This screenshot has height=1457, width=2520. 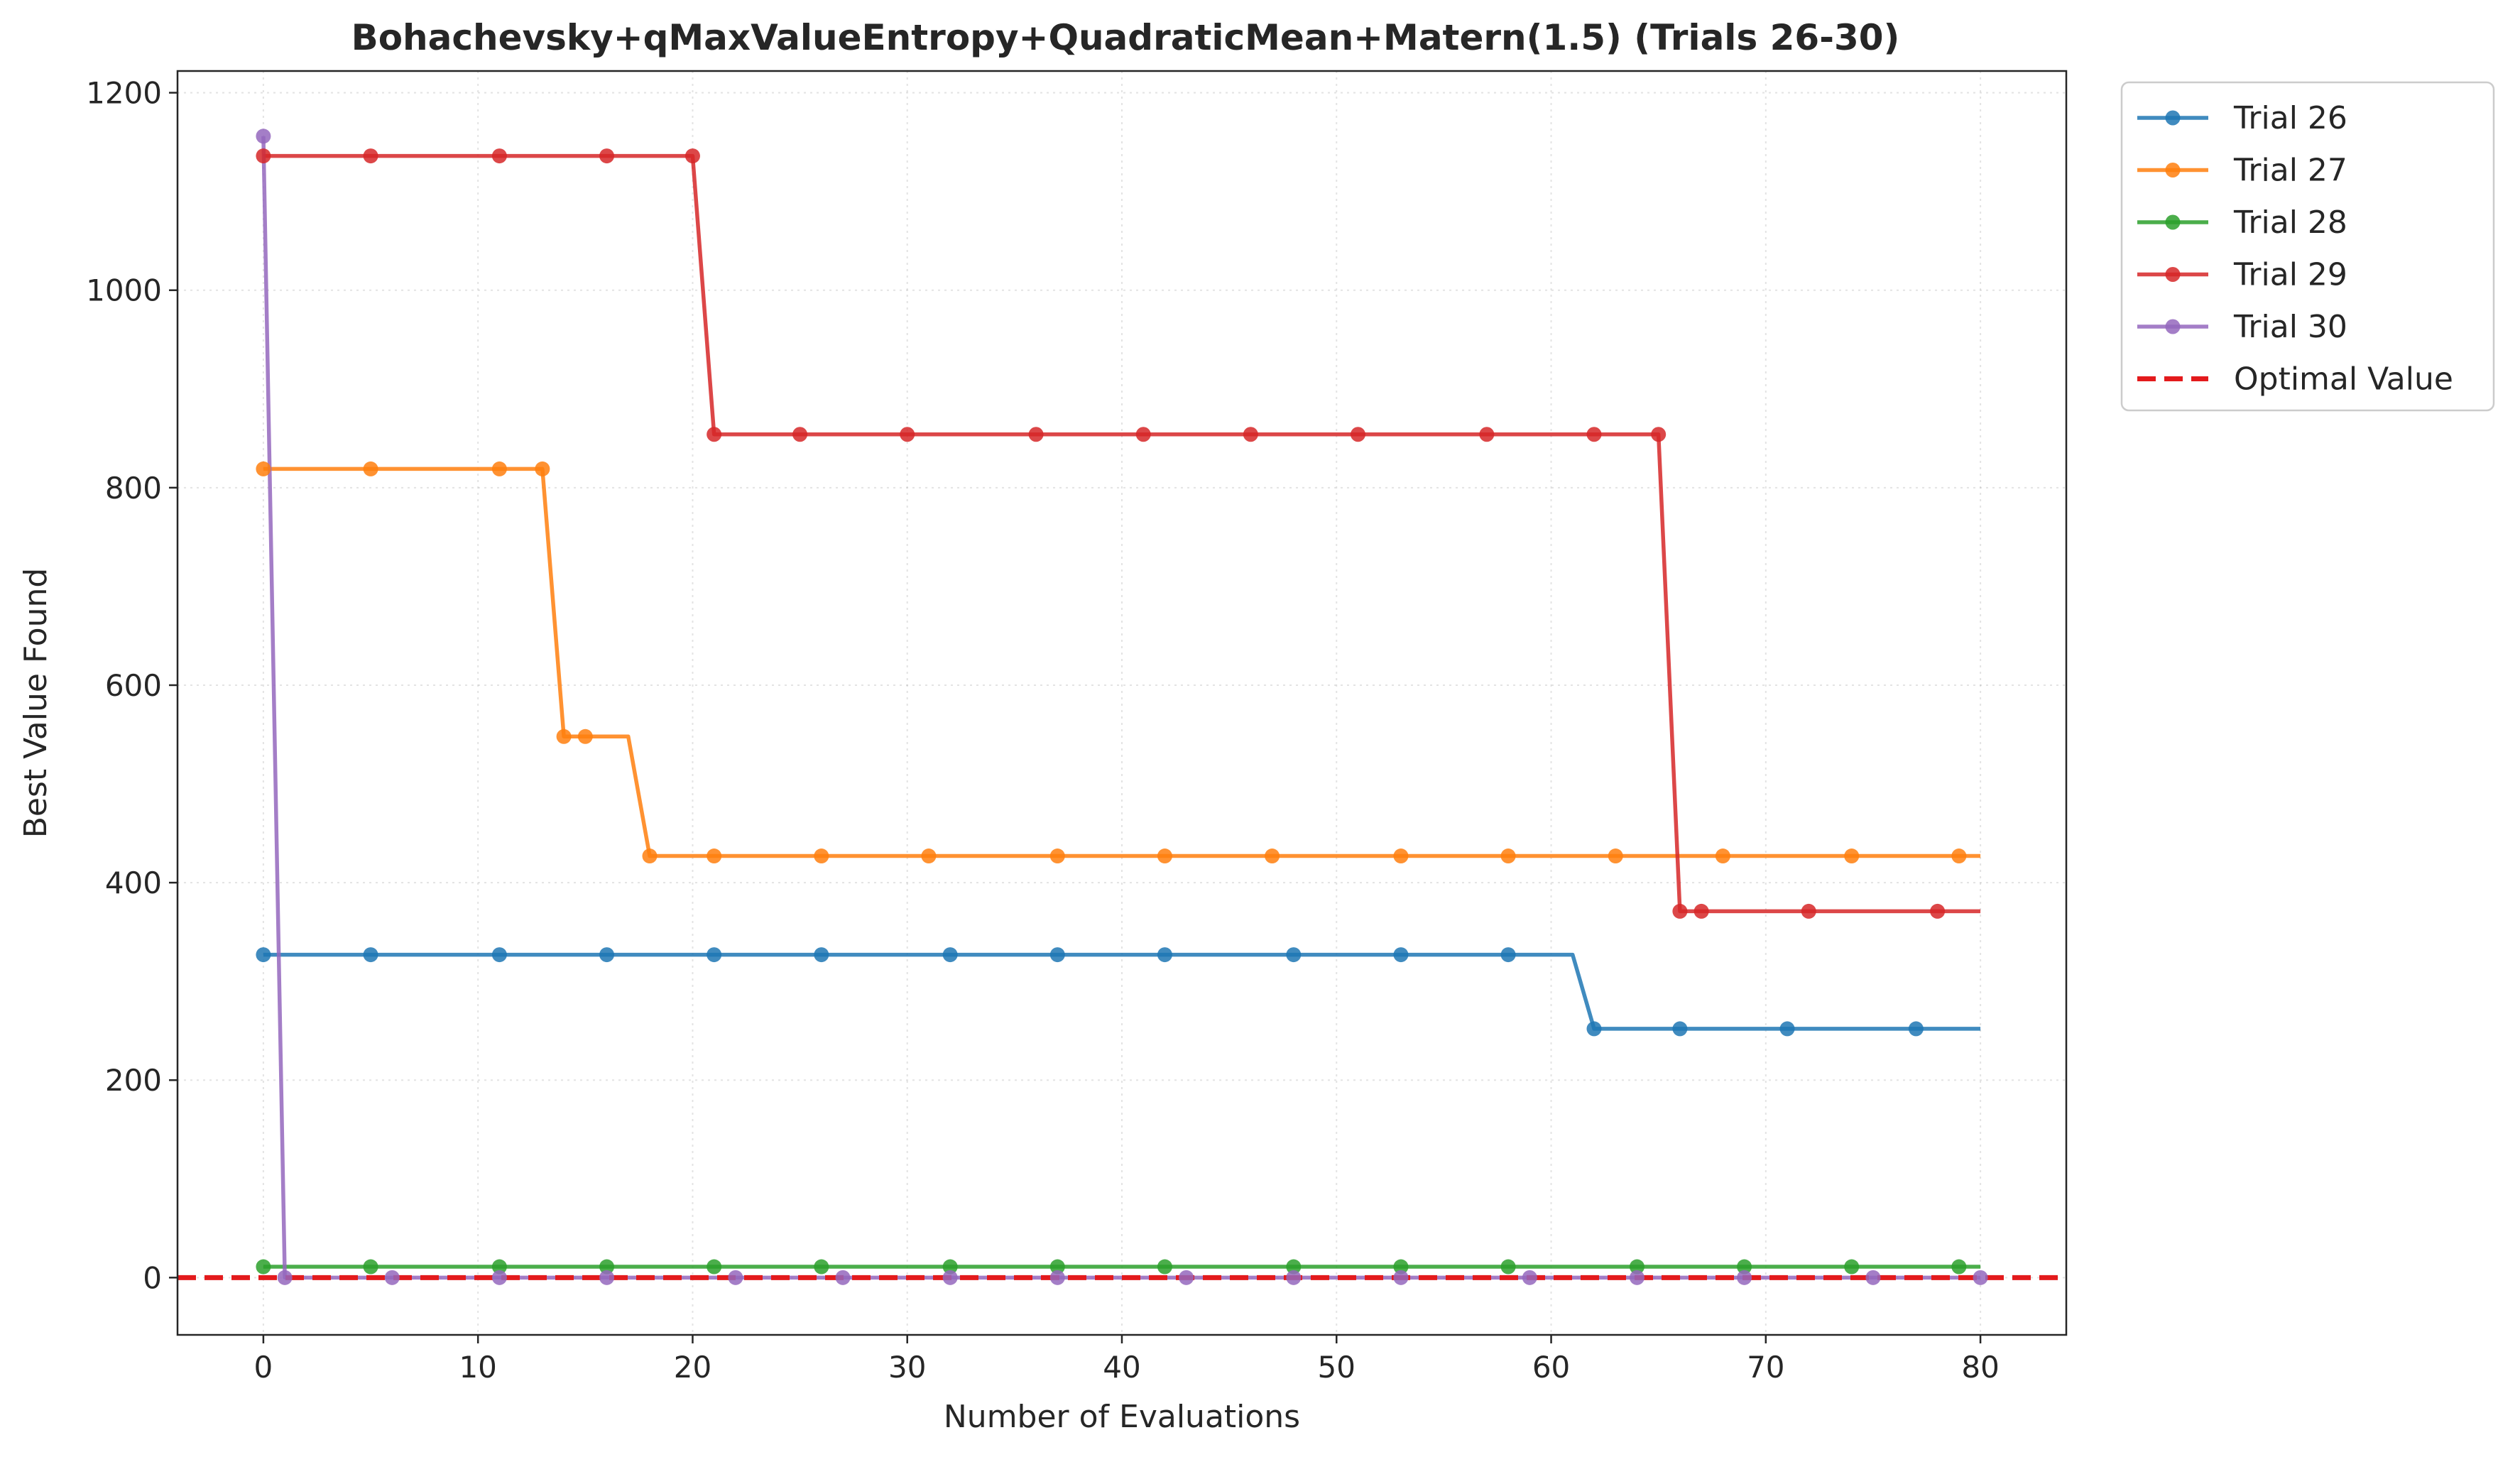 What do you see at coordinates (2307, 246) in the screenshot?
I see `legend-frame` at bounding box center [2307, 246].